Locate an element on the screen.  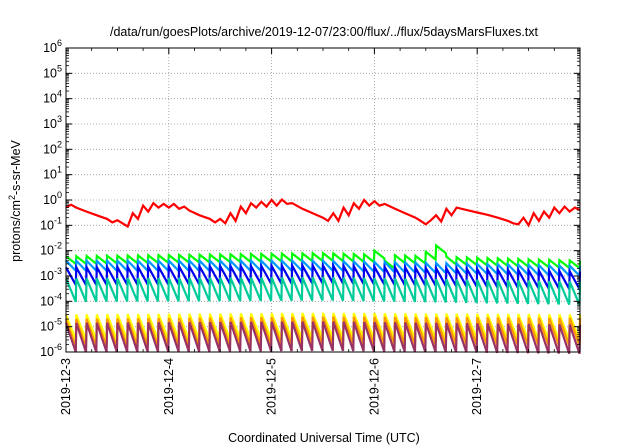
y-tick-label: 10⁶ is located at coordinates (52, 46).